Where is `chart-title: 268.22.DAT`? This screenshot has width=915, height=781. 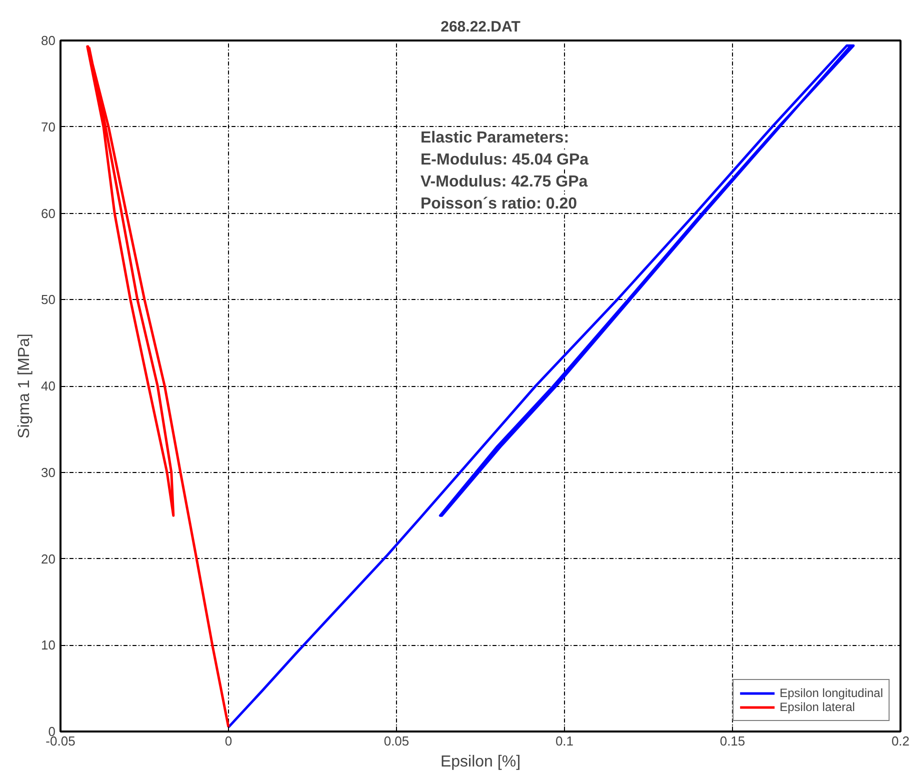
chart-title: 268.22.DAT is located at coordinates (480, 27).